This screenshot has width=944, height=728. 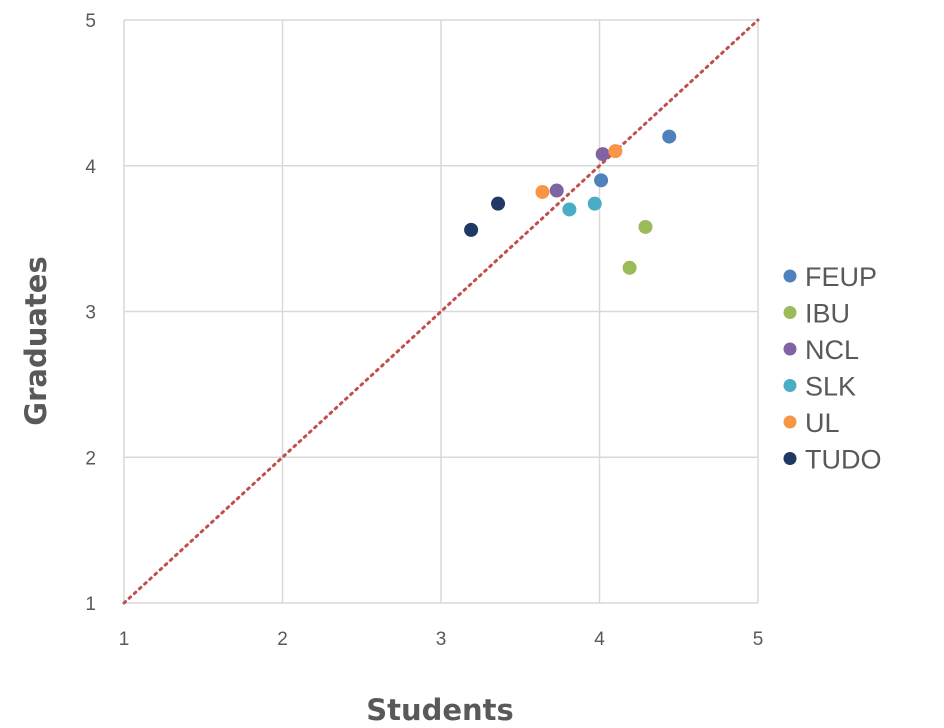 What do you see at coordinates (90, 604) in the screenshot?
I see `y-tick-label: 1` at bounding box center [90, 604].